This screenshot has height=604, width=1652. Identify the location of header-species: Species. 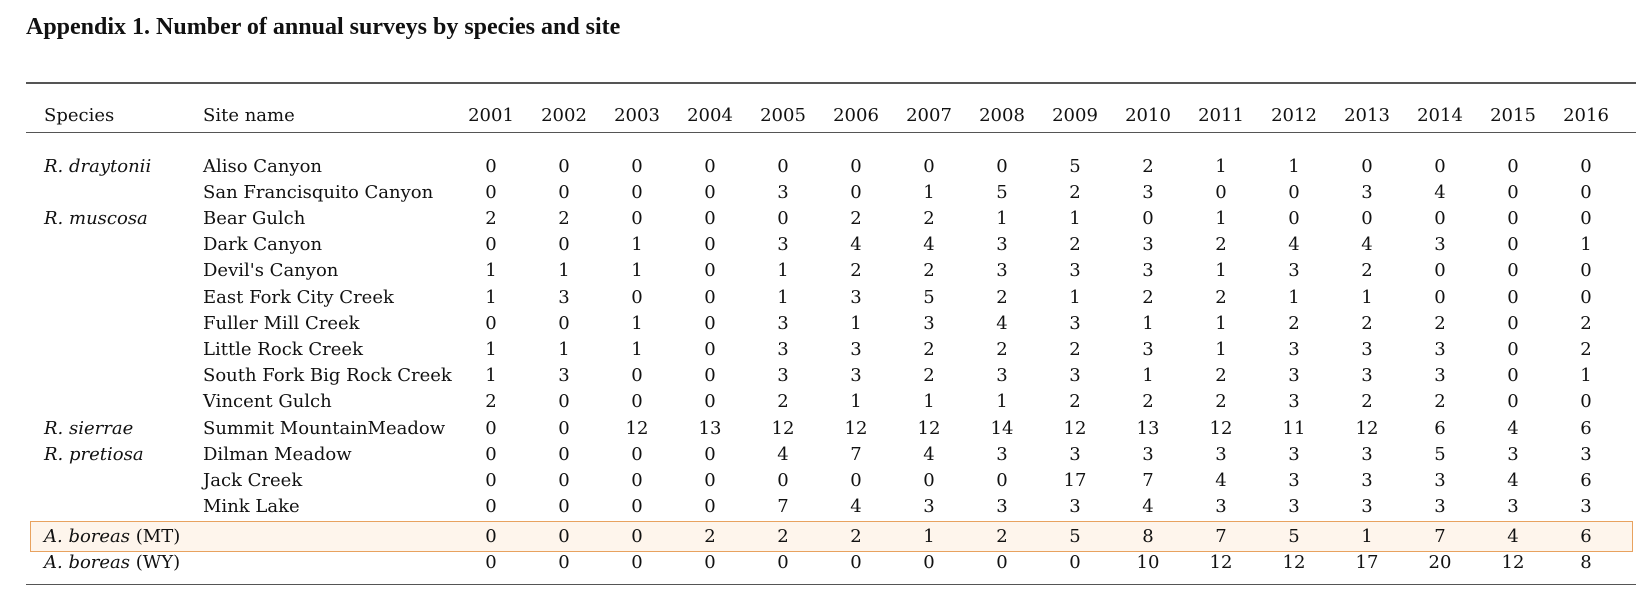
(79, 115).